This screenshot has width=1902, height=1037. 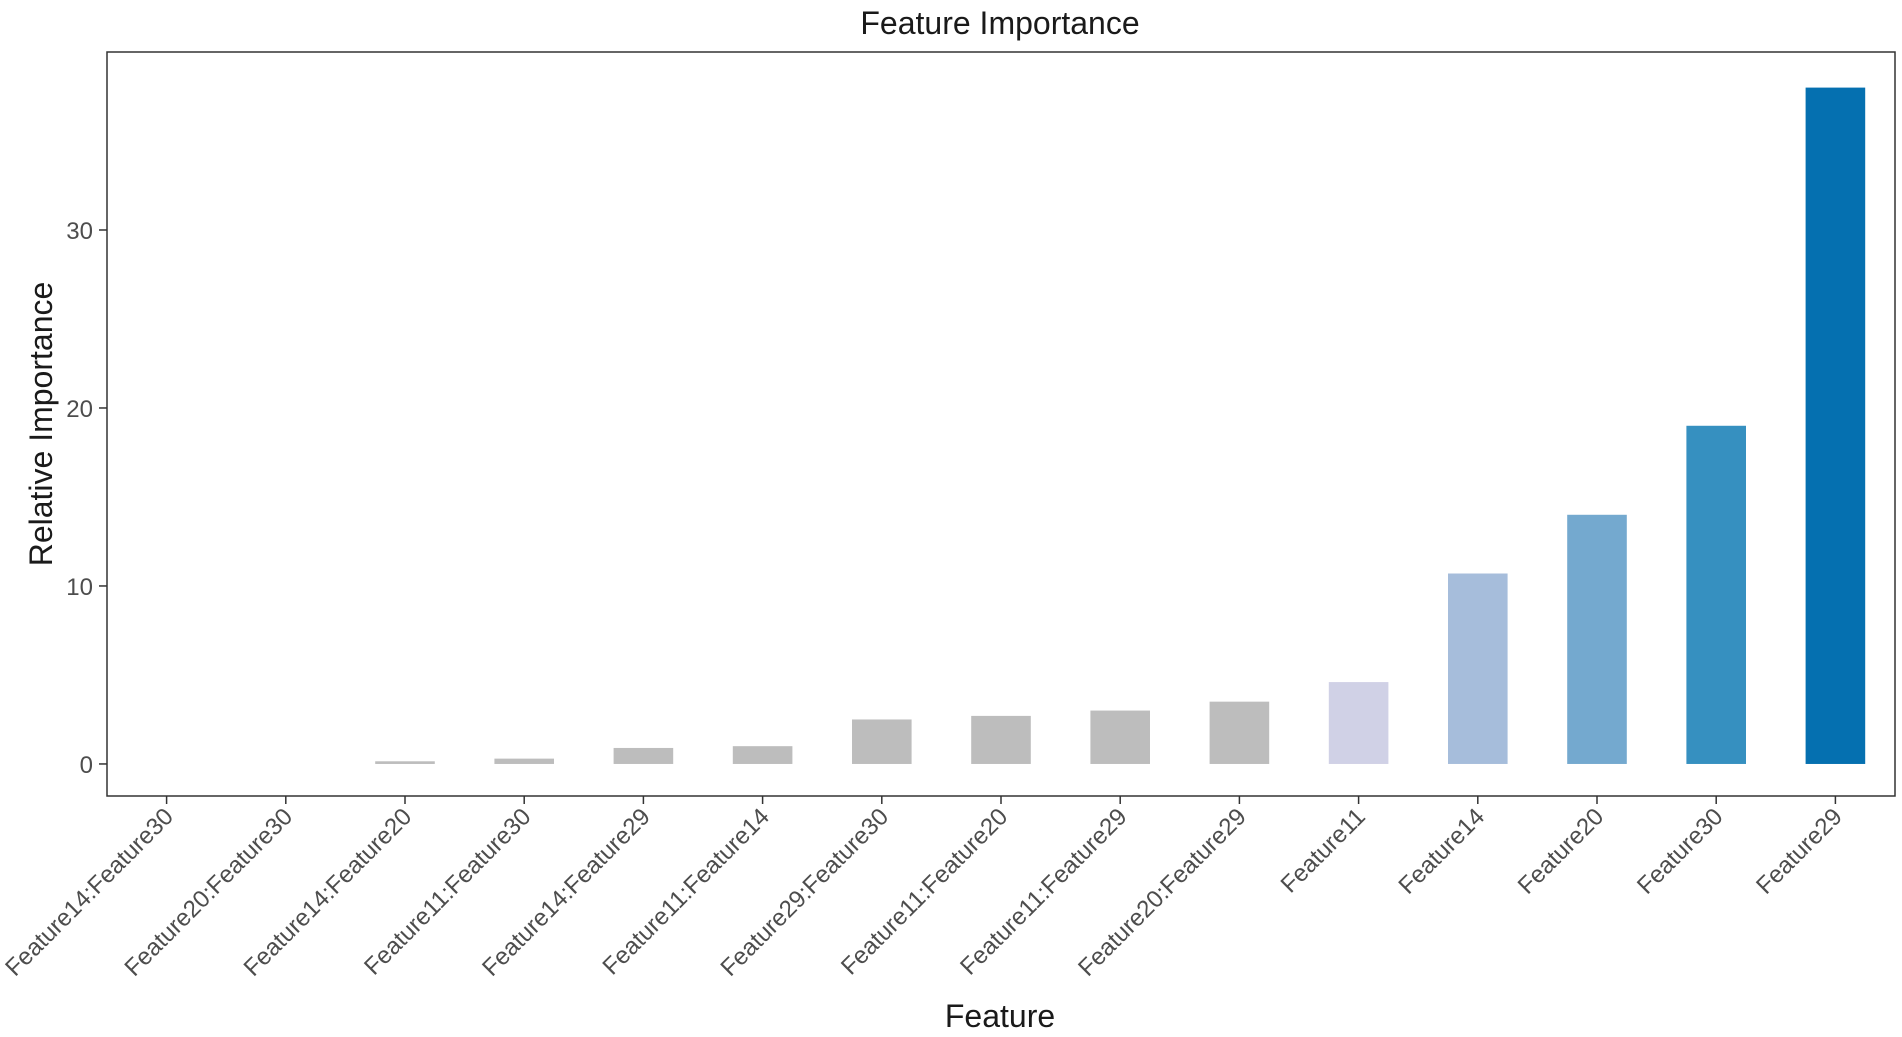 I want to click on y-axis: 0 10 20 30, so click(x=86, y=498).